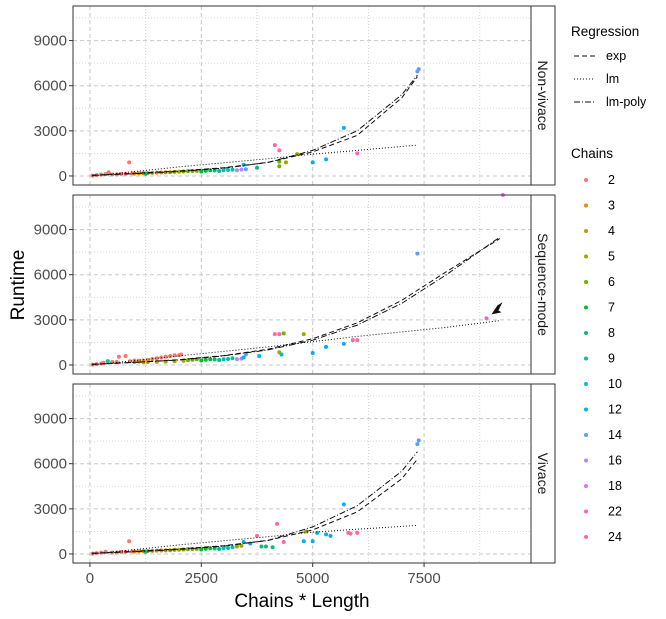 This screenshot has height=619, width=666. Describe the element at coordinates (616, 56) in the screenshot. I see `legend-label: exp` at that location.